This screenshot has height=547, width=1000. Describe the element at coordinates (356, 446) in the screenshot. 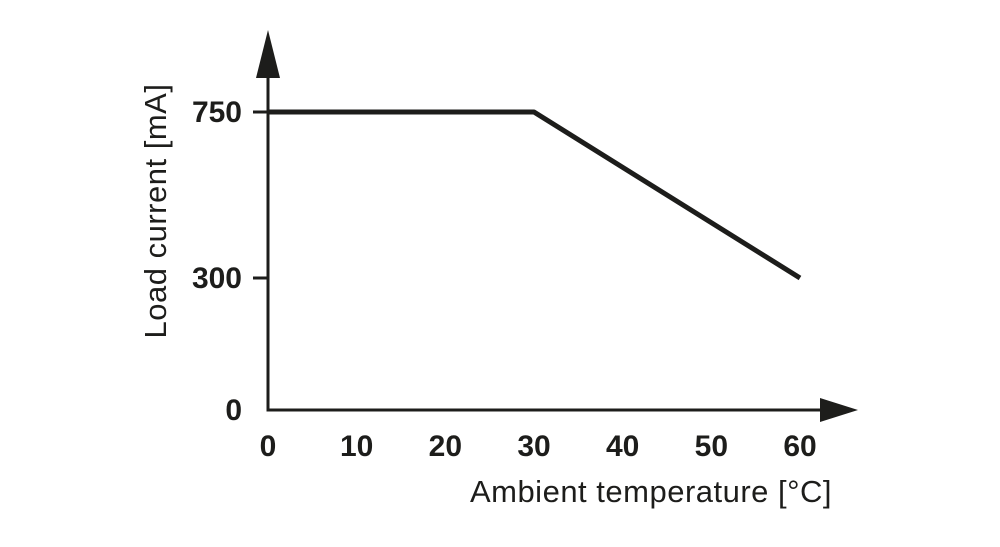

I see `x-tick-label: 10` at that location.